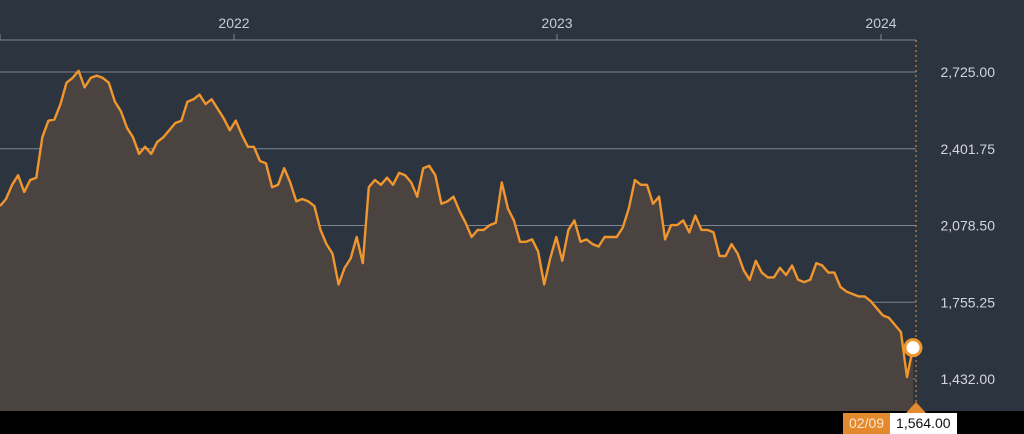 The image size is (1024, 434). Describe the element at coordinates (968, 379) in the screenshot. I see `y-tick-label-4: 1,432.00` at that location.